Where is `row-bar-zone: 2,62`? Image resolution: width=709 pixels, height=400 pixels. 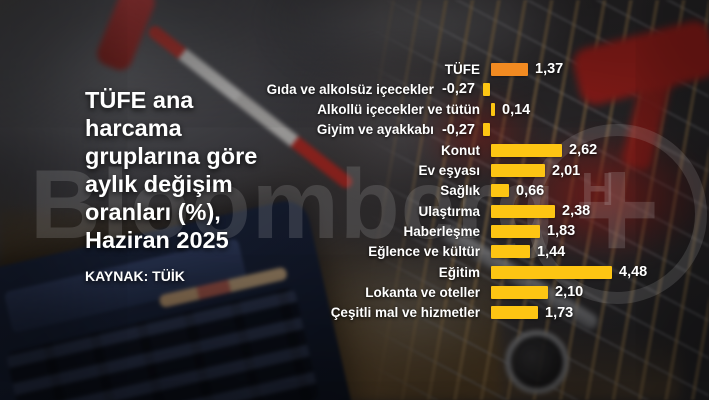 row-bar-zone: 2,62 is located at coordinates (544, 150).